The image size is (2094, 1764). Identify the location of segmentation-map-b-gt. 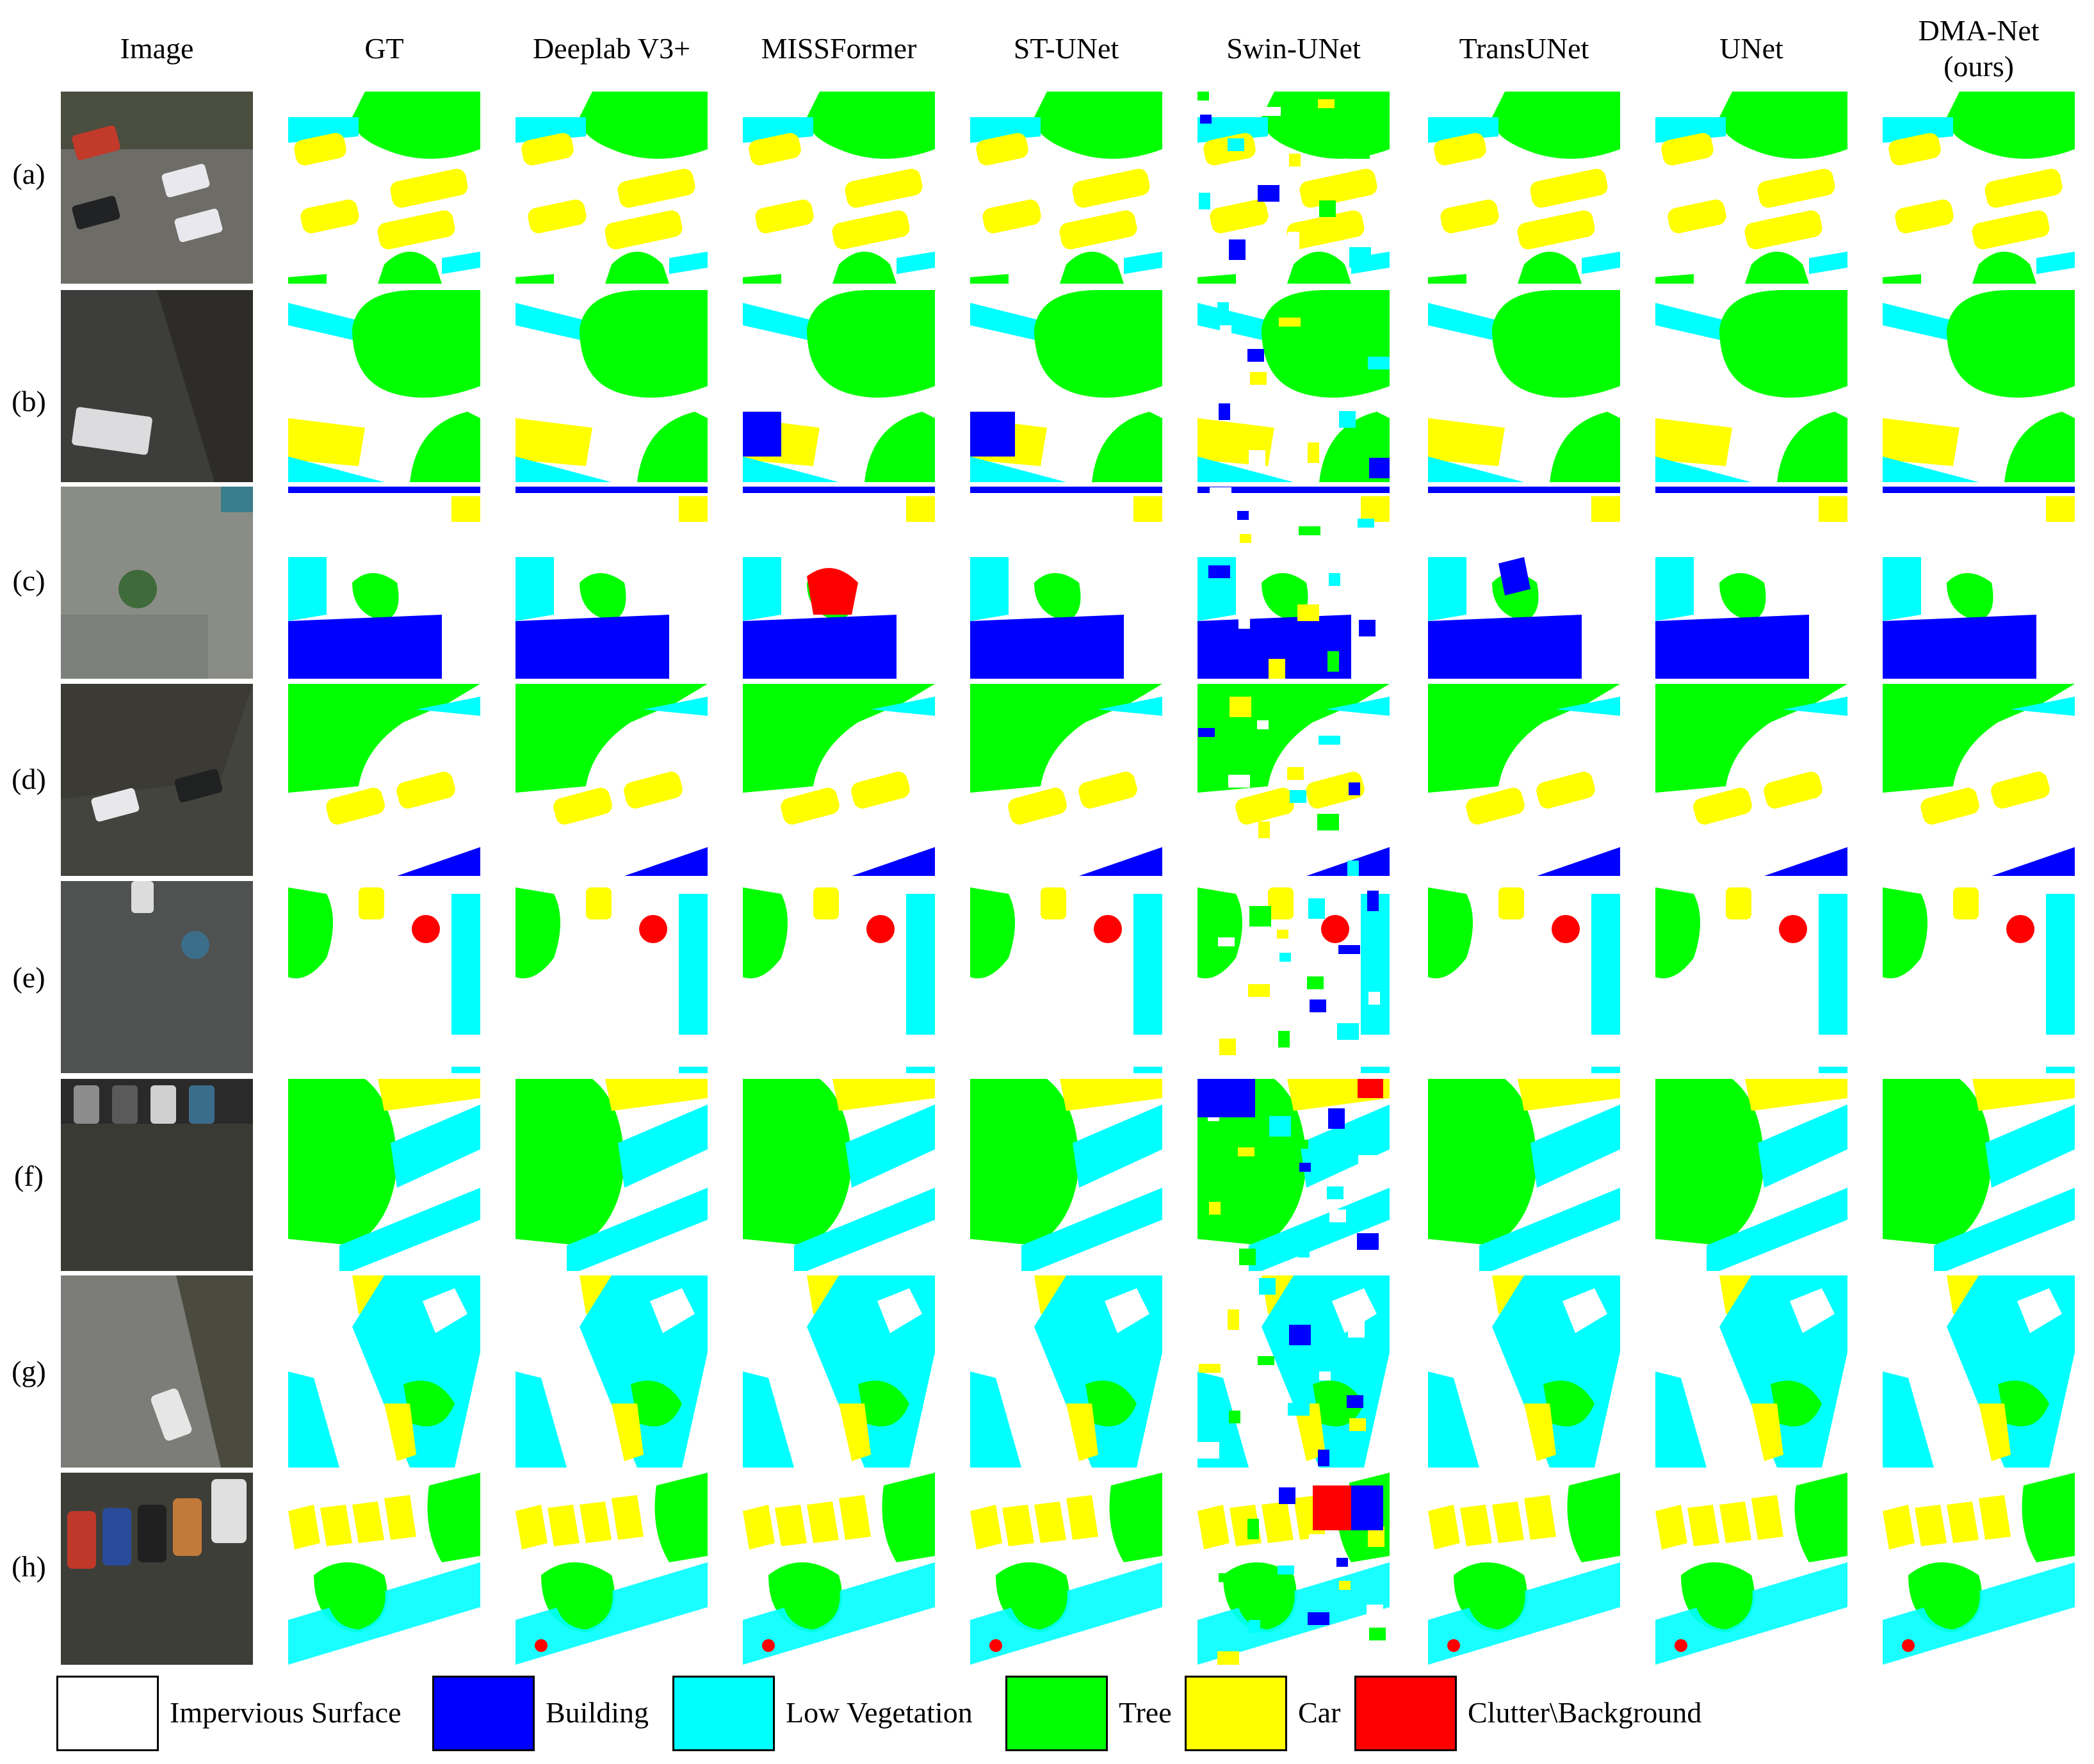
(384, 386).